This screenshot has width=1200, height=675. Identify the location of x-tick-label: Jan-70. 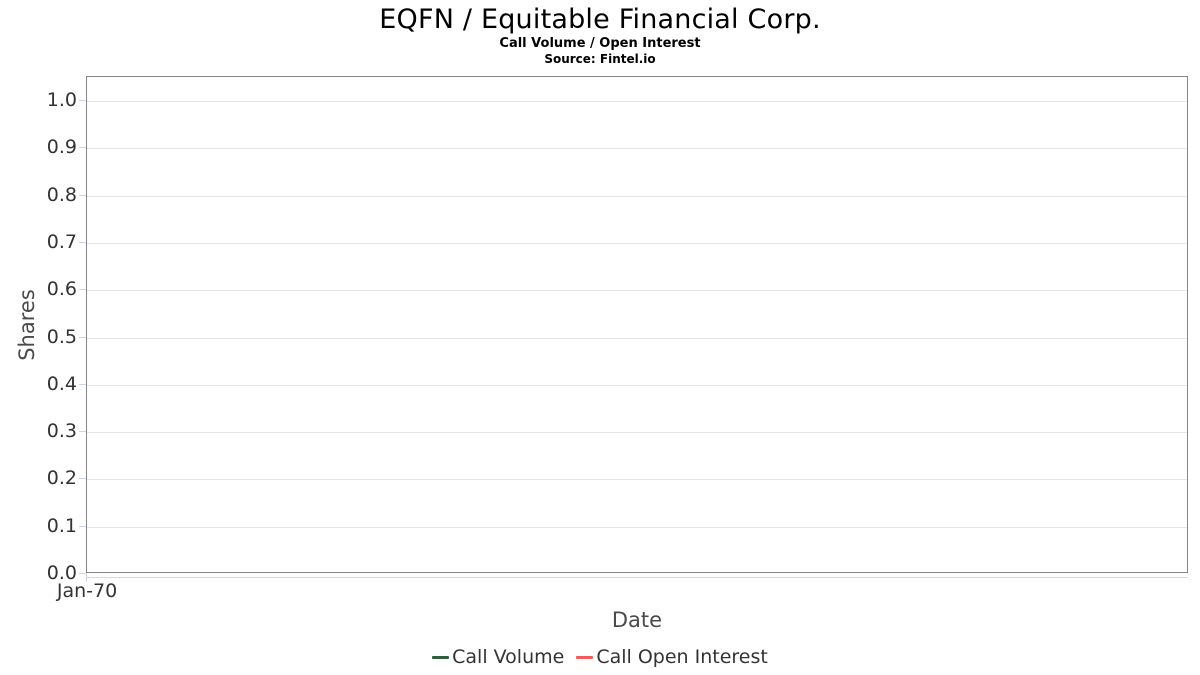
(87, 591).